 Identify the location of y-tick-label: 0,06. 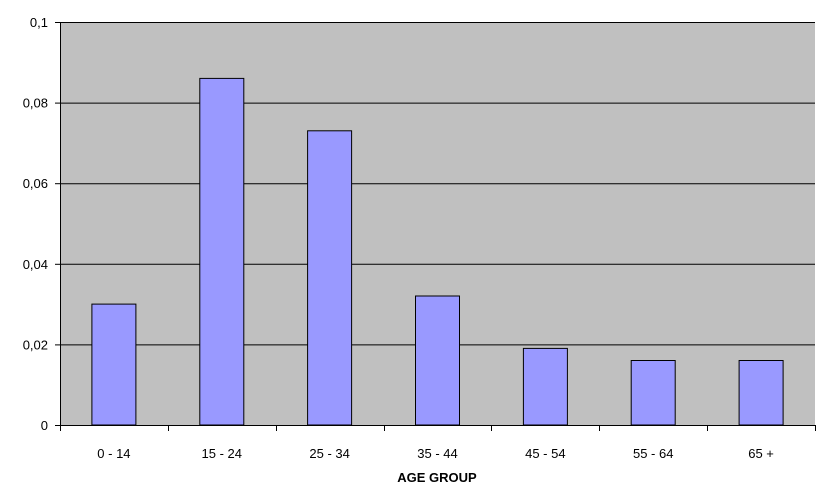
(35, 183).